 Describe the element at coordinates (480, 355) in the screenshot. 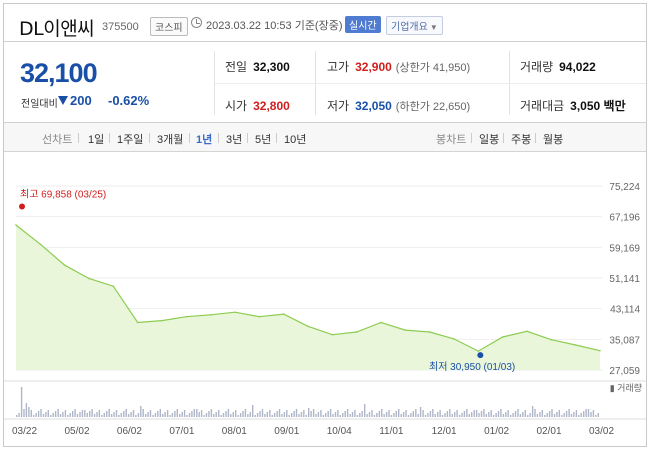

I see `low-marker` at that location.